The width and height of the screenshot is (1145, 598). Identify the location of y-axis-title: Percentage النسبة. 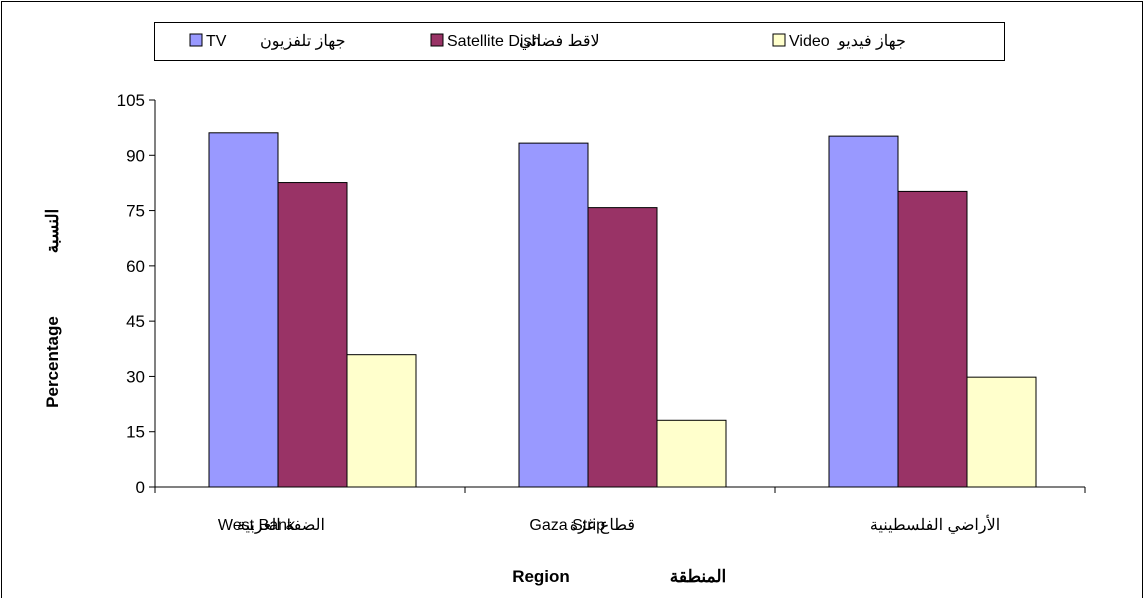
(52, 308).